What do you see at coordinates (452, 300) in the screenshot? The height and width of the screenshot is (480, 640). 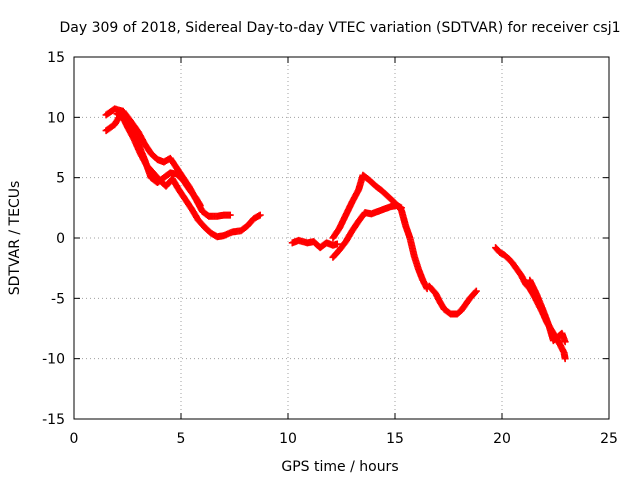 I see `series-arc-2d` at bounding box center [452, 300].